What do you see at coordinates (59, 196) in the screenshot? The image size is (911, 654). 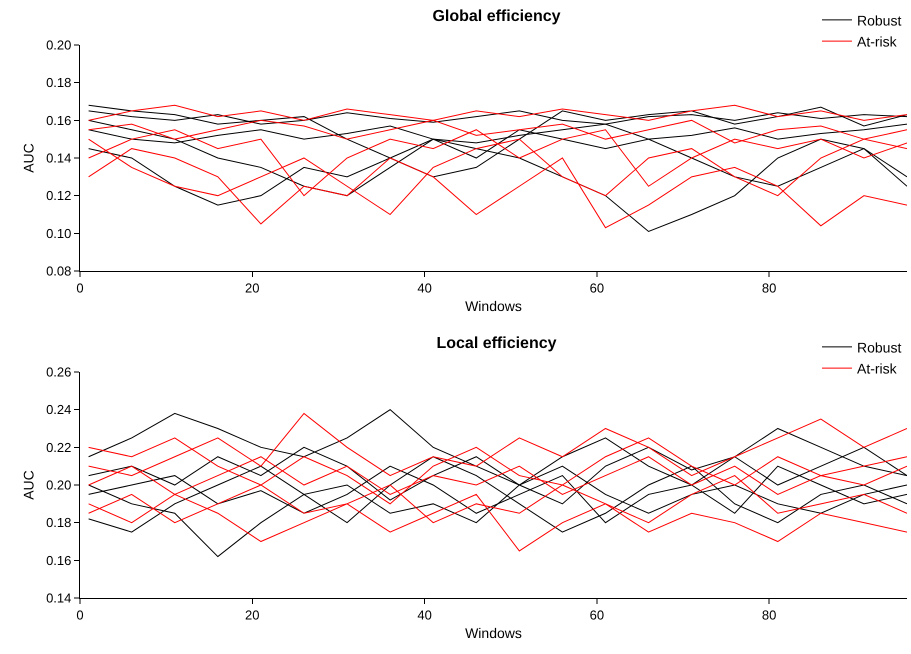 I see `y-tick-label: 0.12` at bounding box center [59, 196].